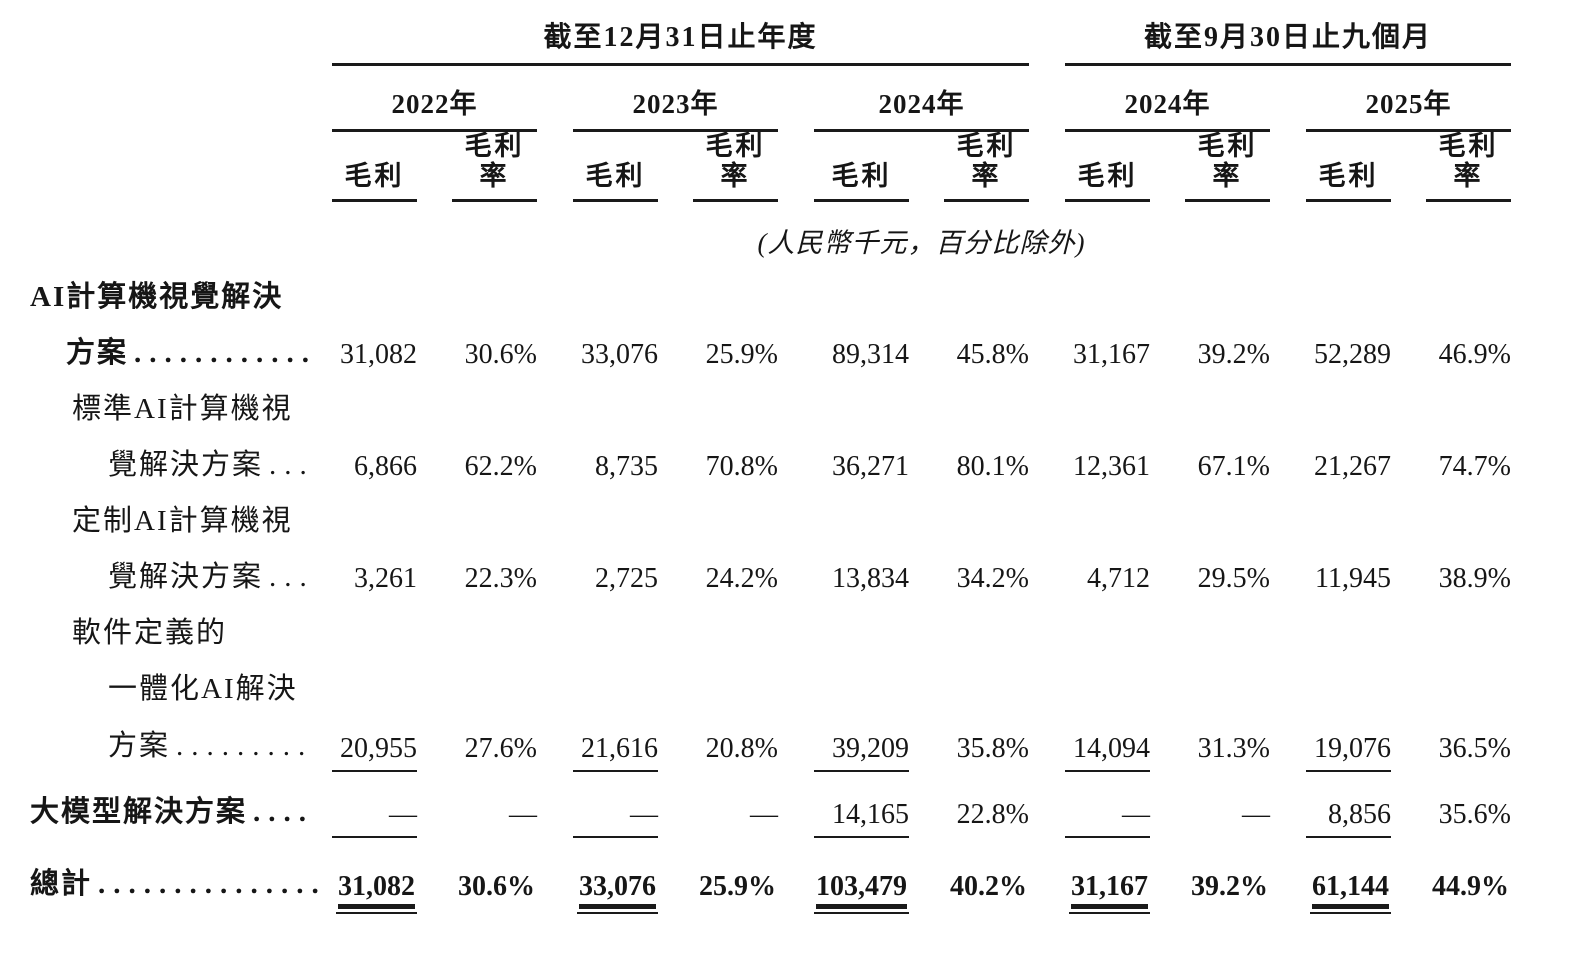  I want to click on gross-profit-value: 21,267, so click(1352, 466).